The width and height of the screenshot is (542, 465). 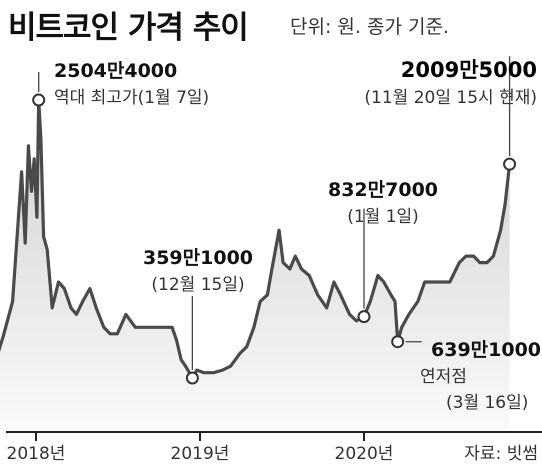 What do you see at coordinates (200, 454) in the screenshot?
I see `x-tick-label: 2019년` at bounding box center [200, 454].